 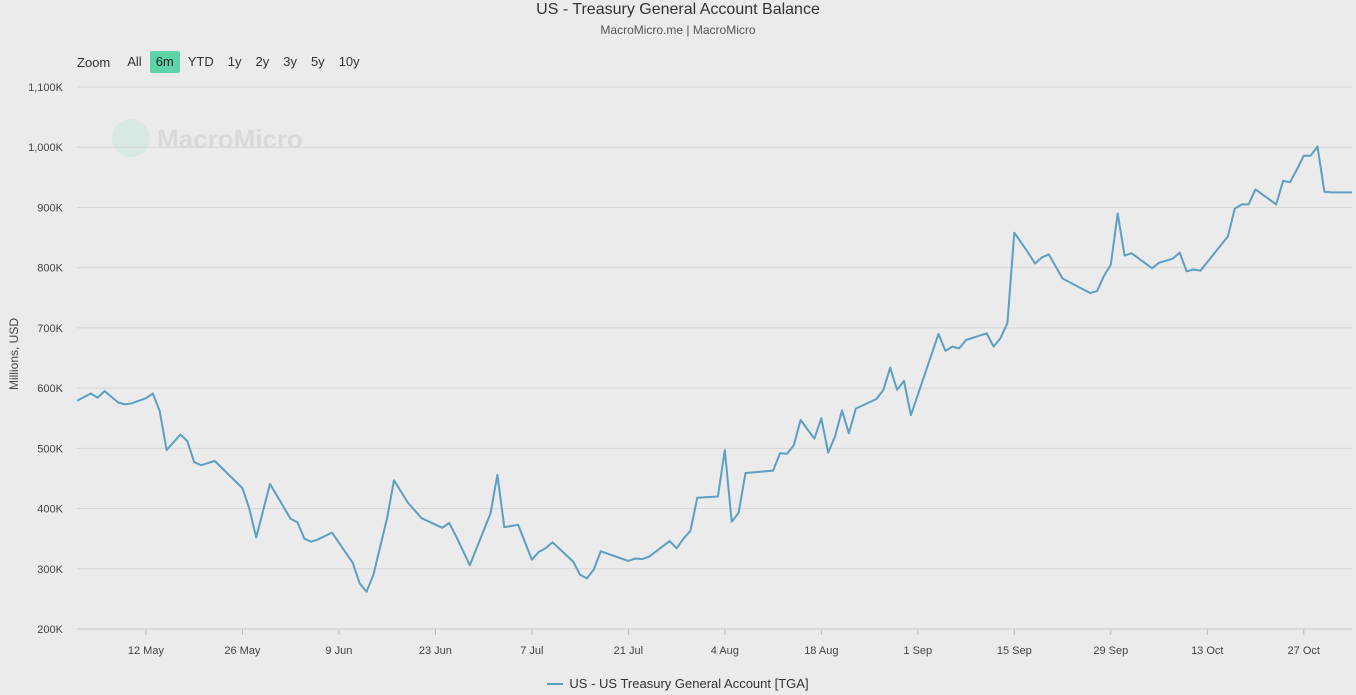 What do you see at coordinates (94, 62) in the screenshot?
I see `zoom-label: Zoom` at bounding box center [94, 62].